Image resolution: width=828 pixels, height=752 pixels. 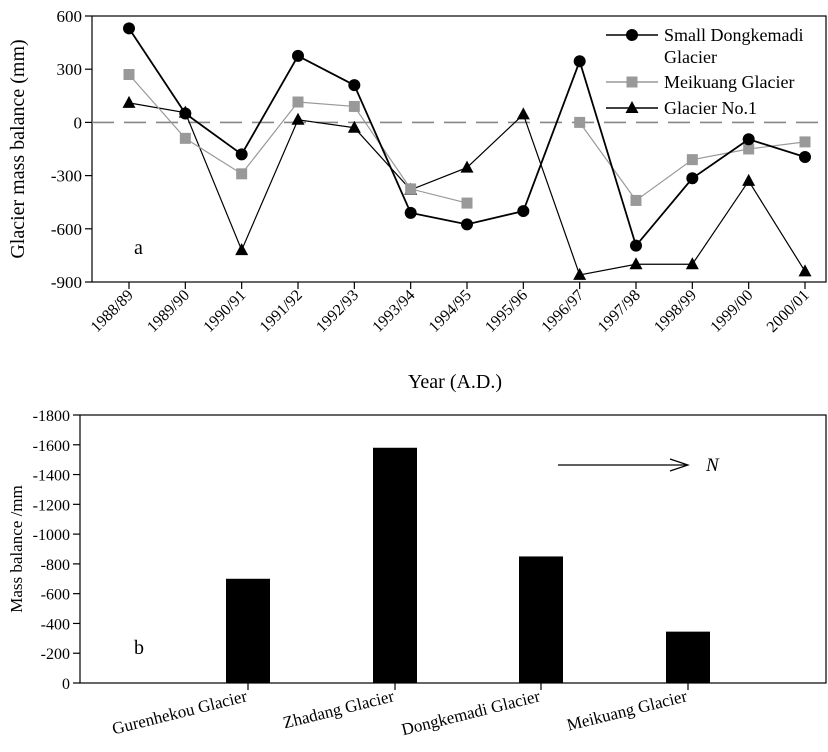 I want to click on x-axis-title: Year (A.D.), so click(x=455, y=382).